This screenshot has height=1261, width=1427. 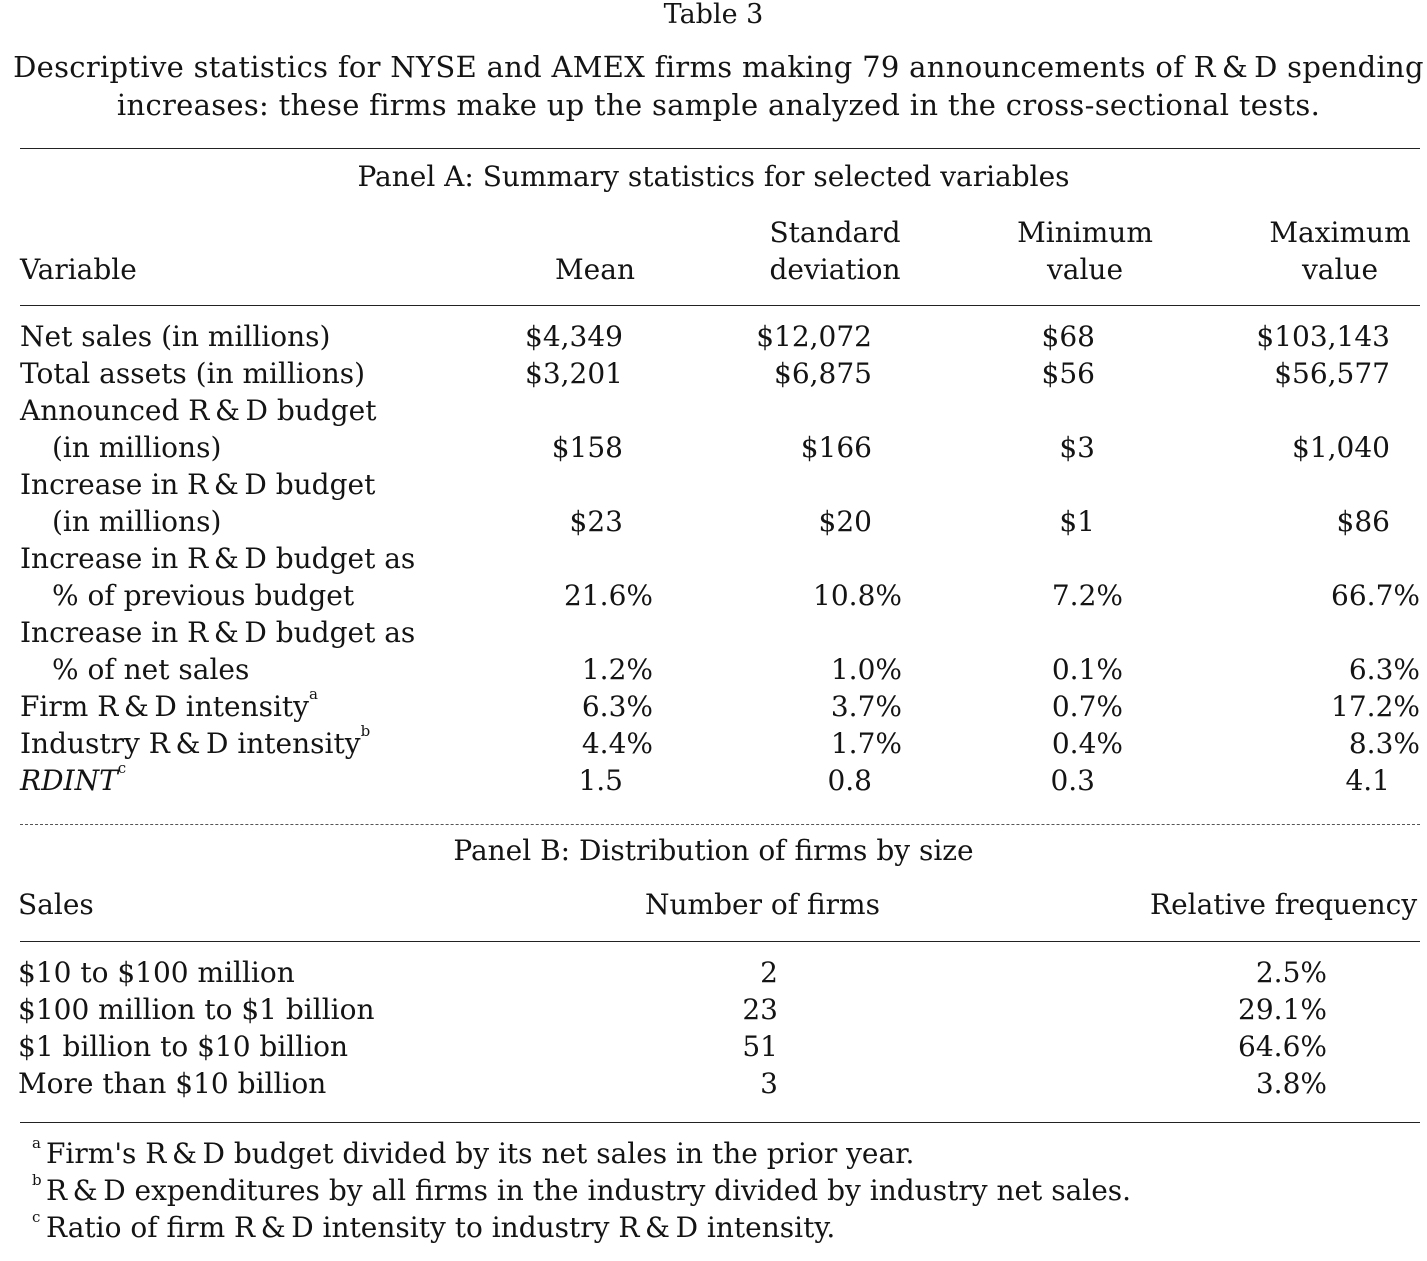 What do you see at coordinates (762, 904) in the screenshot?
I see `header-number-of-firms: Number of firms` at bounding box center [762, 904].